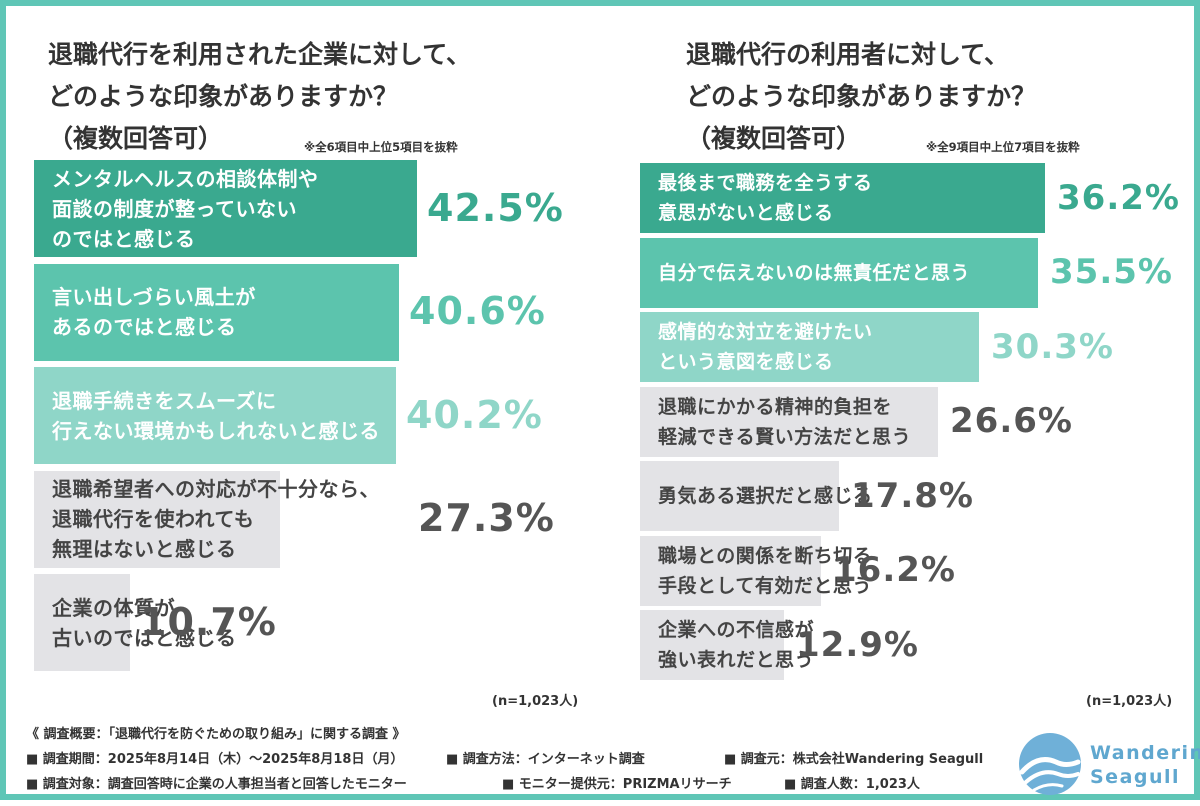 This screenshot has height=806, width=1200. Describe the element at coordinates (894, 570) in the screenshot. I see `bar-value-6: 16.2%` at that location.